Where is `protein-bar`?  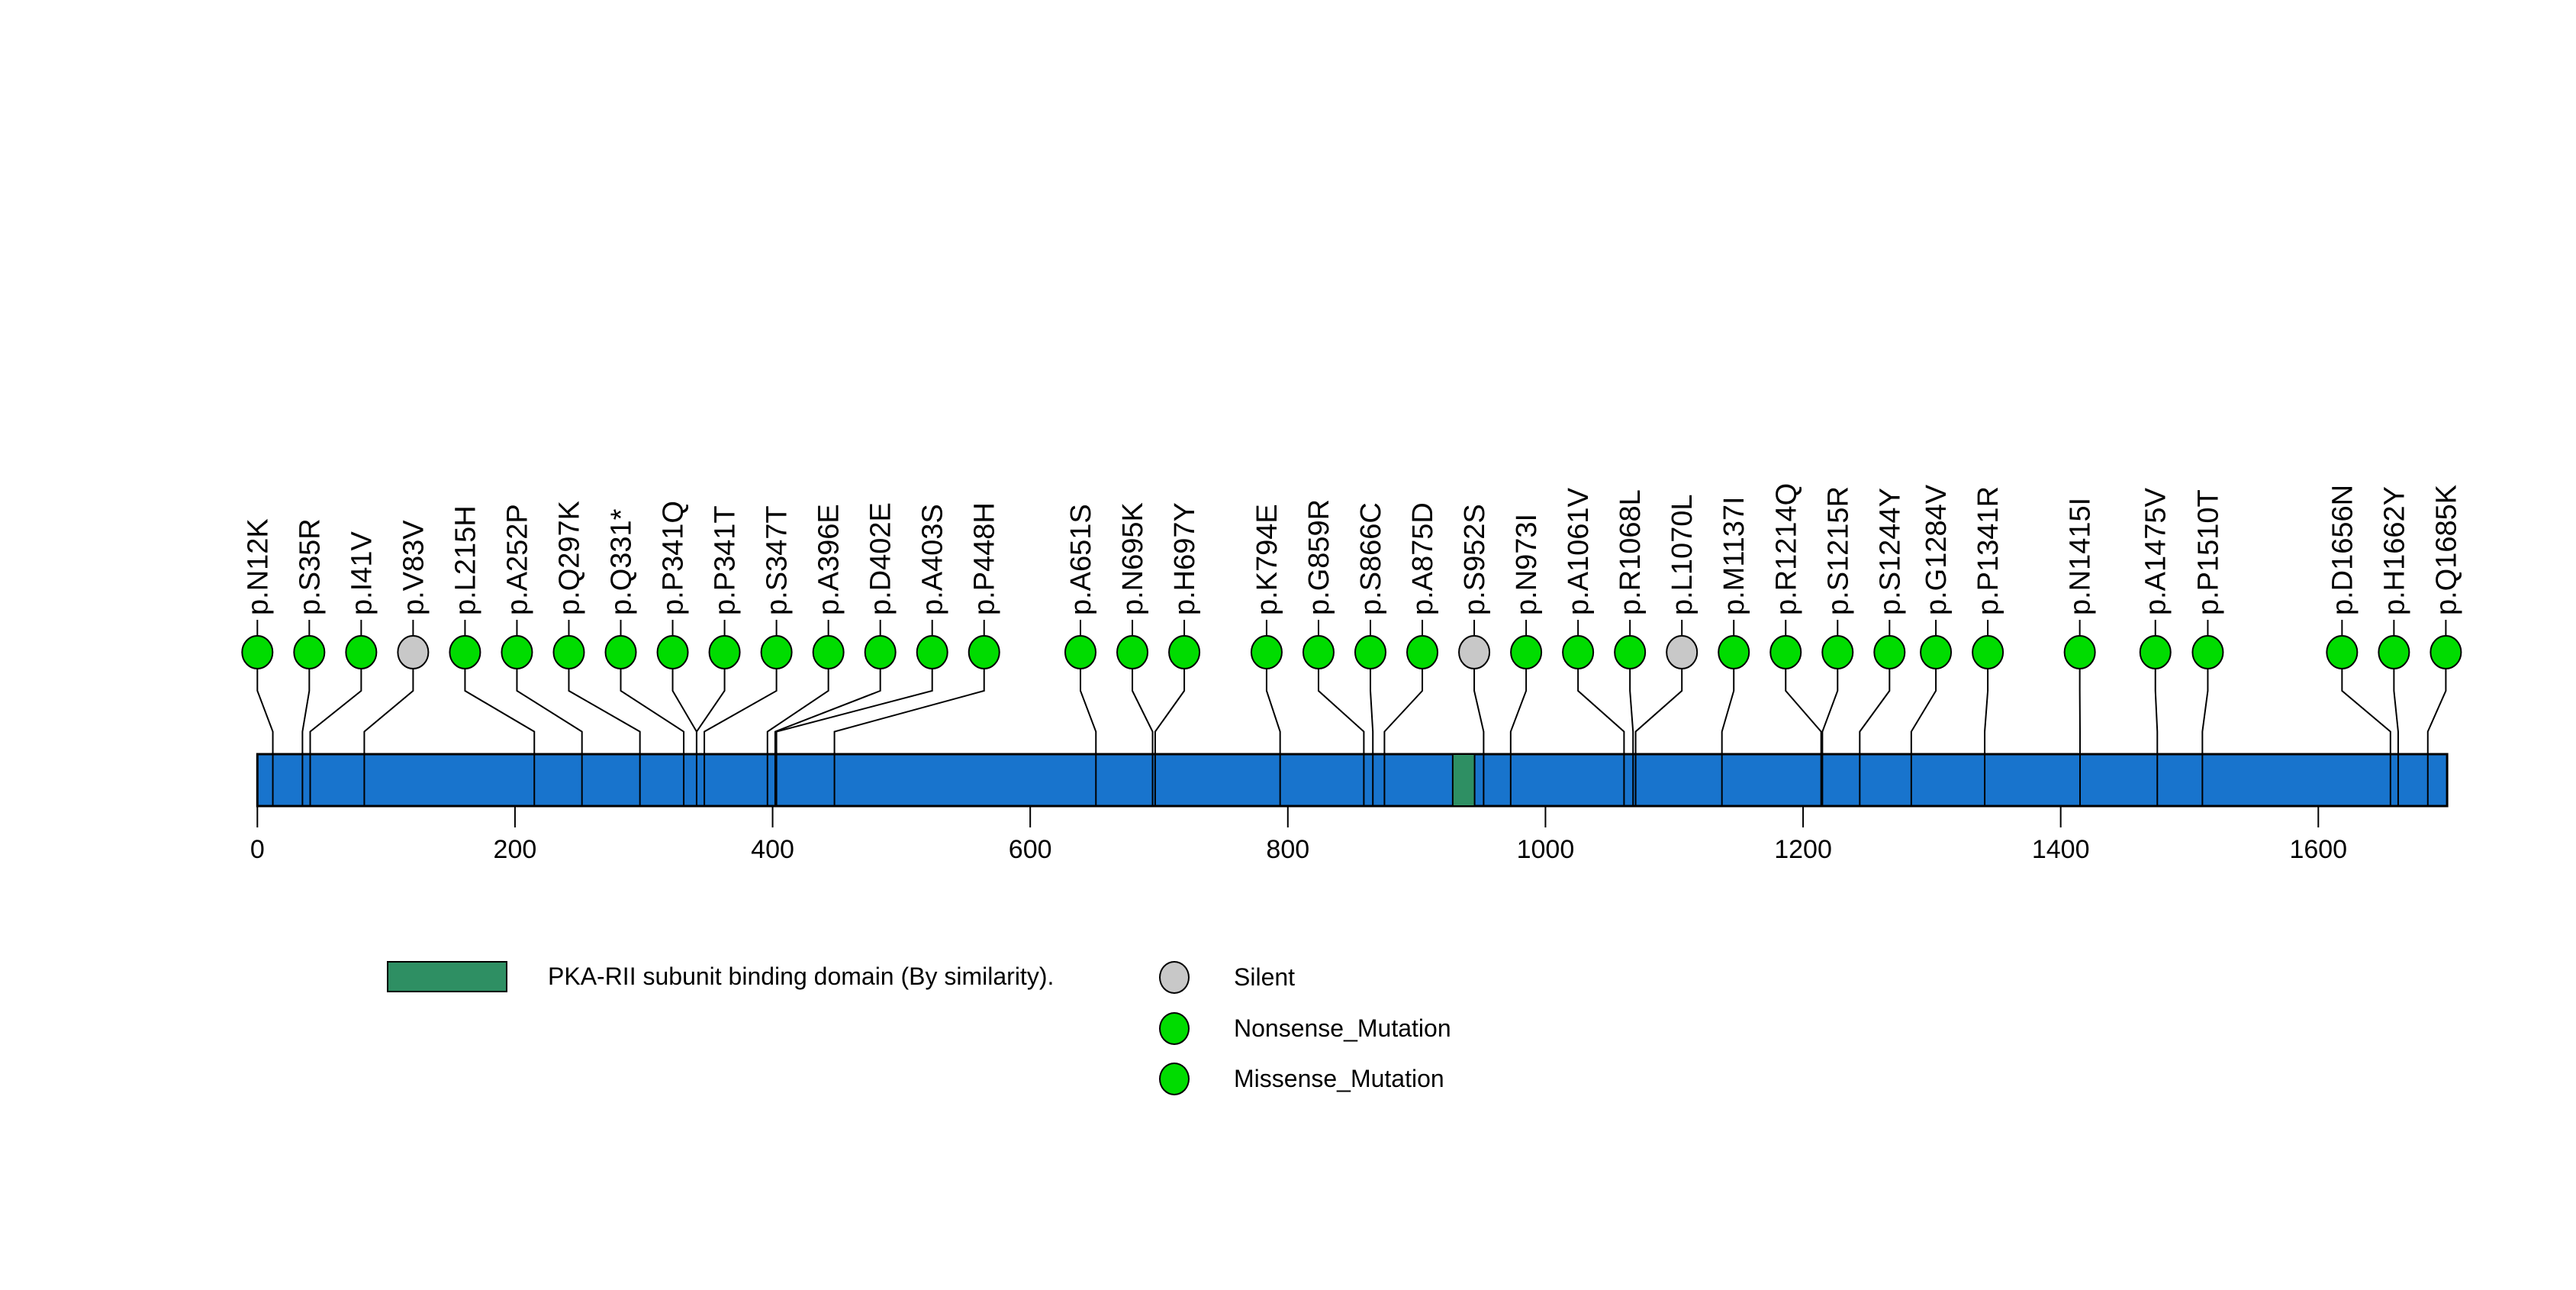 protein-bar is located at coordinates (1352, 781).